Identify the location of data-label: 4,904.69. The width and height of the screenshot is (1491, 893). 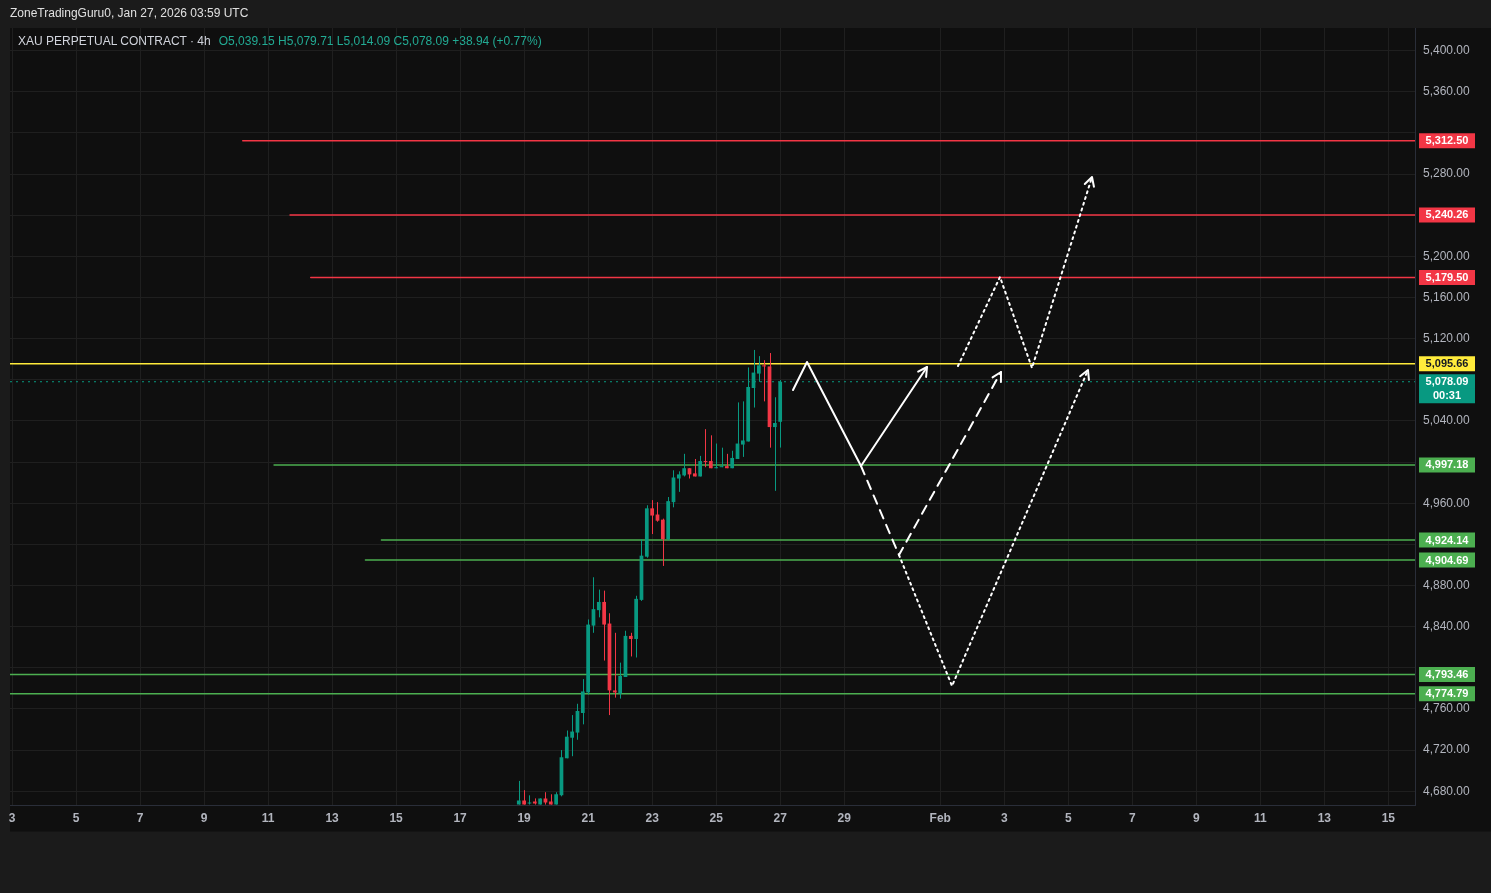
(1447, 559).